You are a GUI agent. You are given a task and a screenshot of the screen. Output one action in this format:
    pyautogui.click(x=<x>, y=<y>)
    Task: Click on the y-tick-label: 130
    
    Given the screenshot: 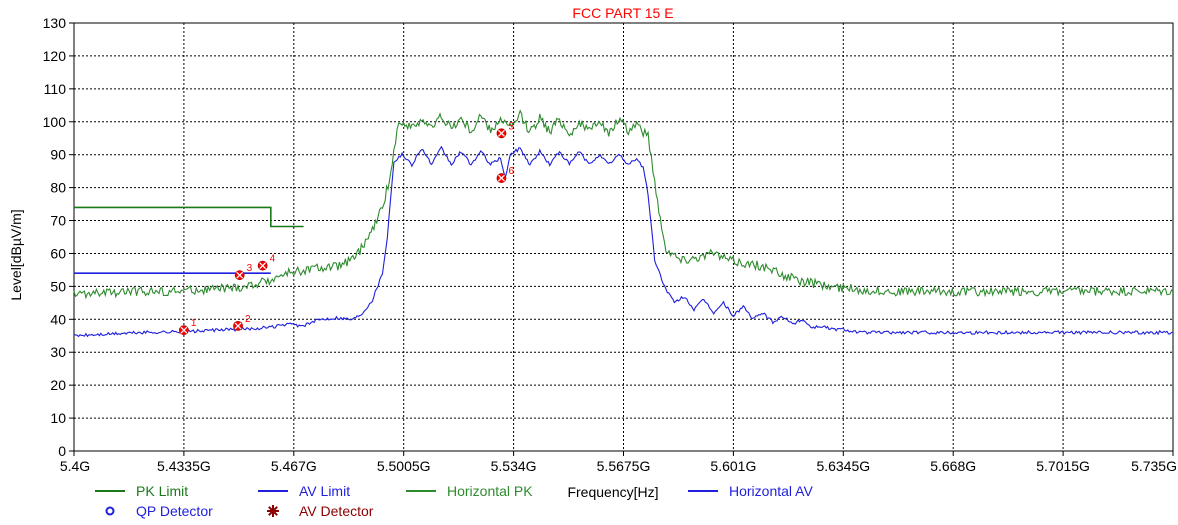 What is the action you would take?
    pyautogui.click(x=55, y=23)
    